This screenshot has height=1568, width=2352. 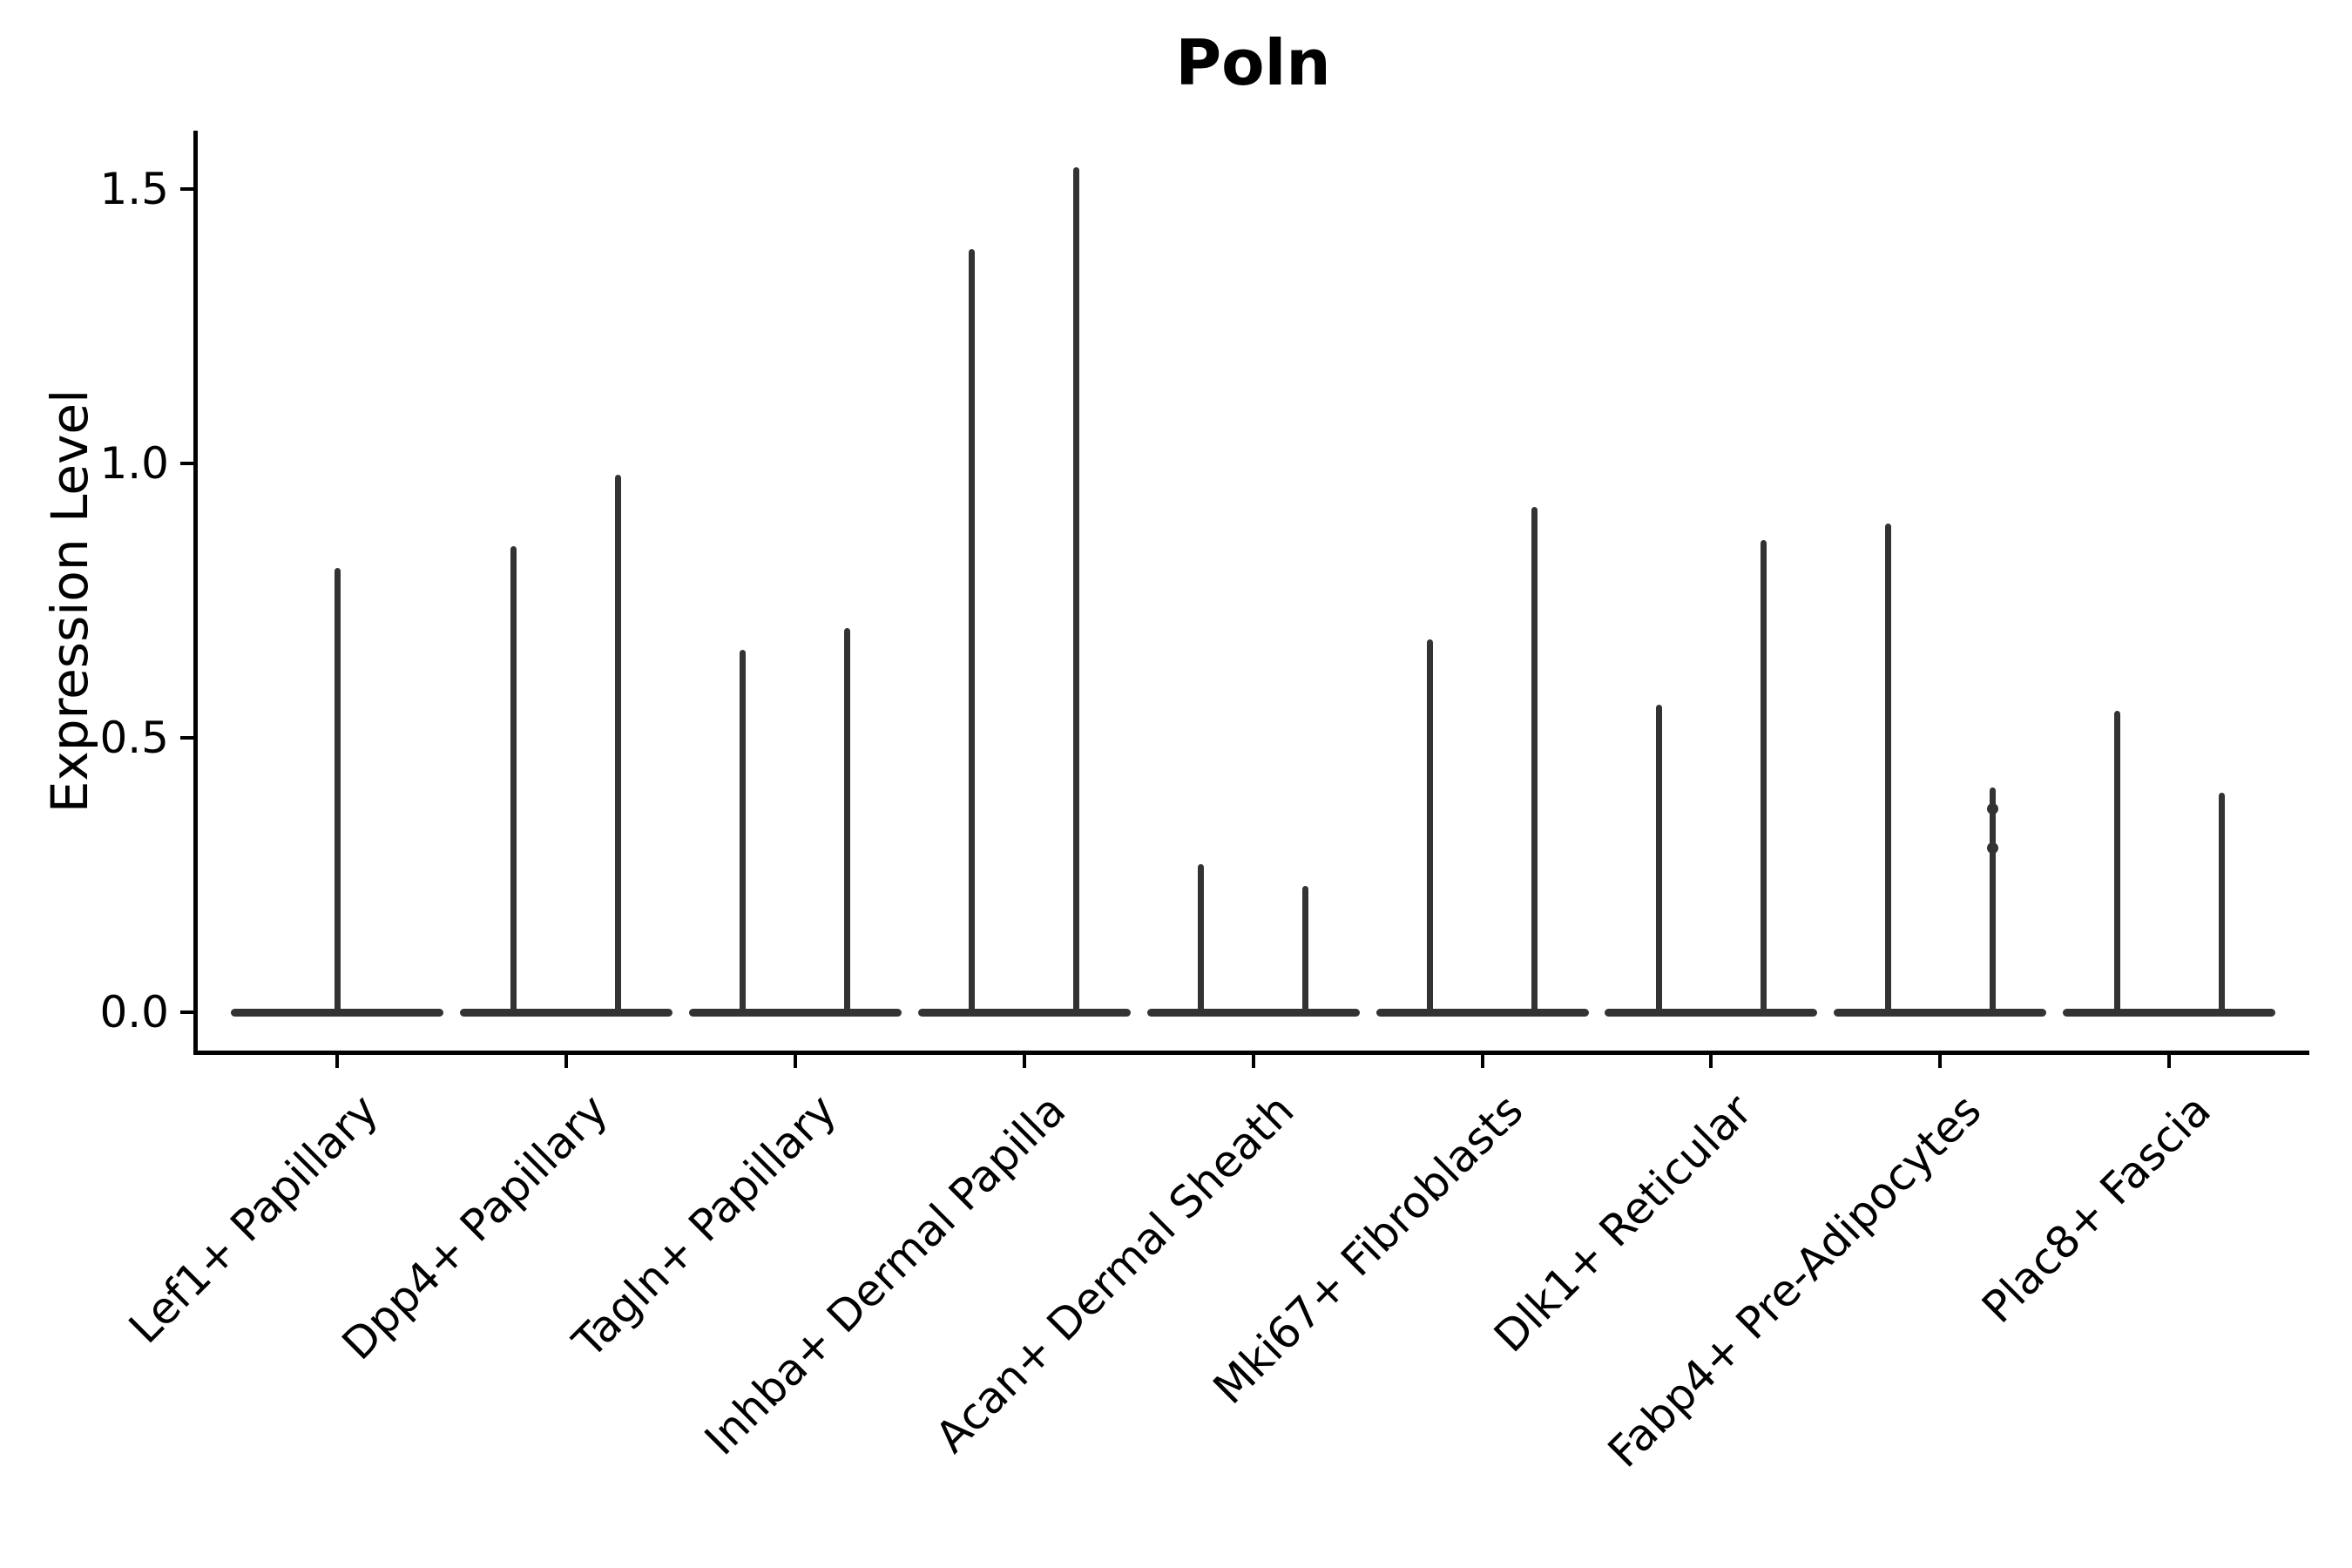 I want to click on y-tick-label: 0.0, so click(x=134, y=1012).